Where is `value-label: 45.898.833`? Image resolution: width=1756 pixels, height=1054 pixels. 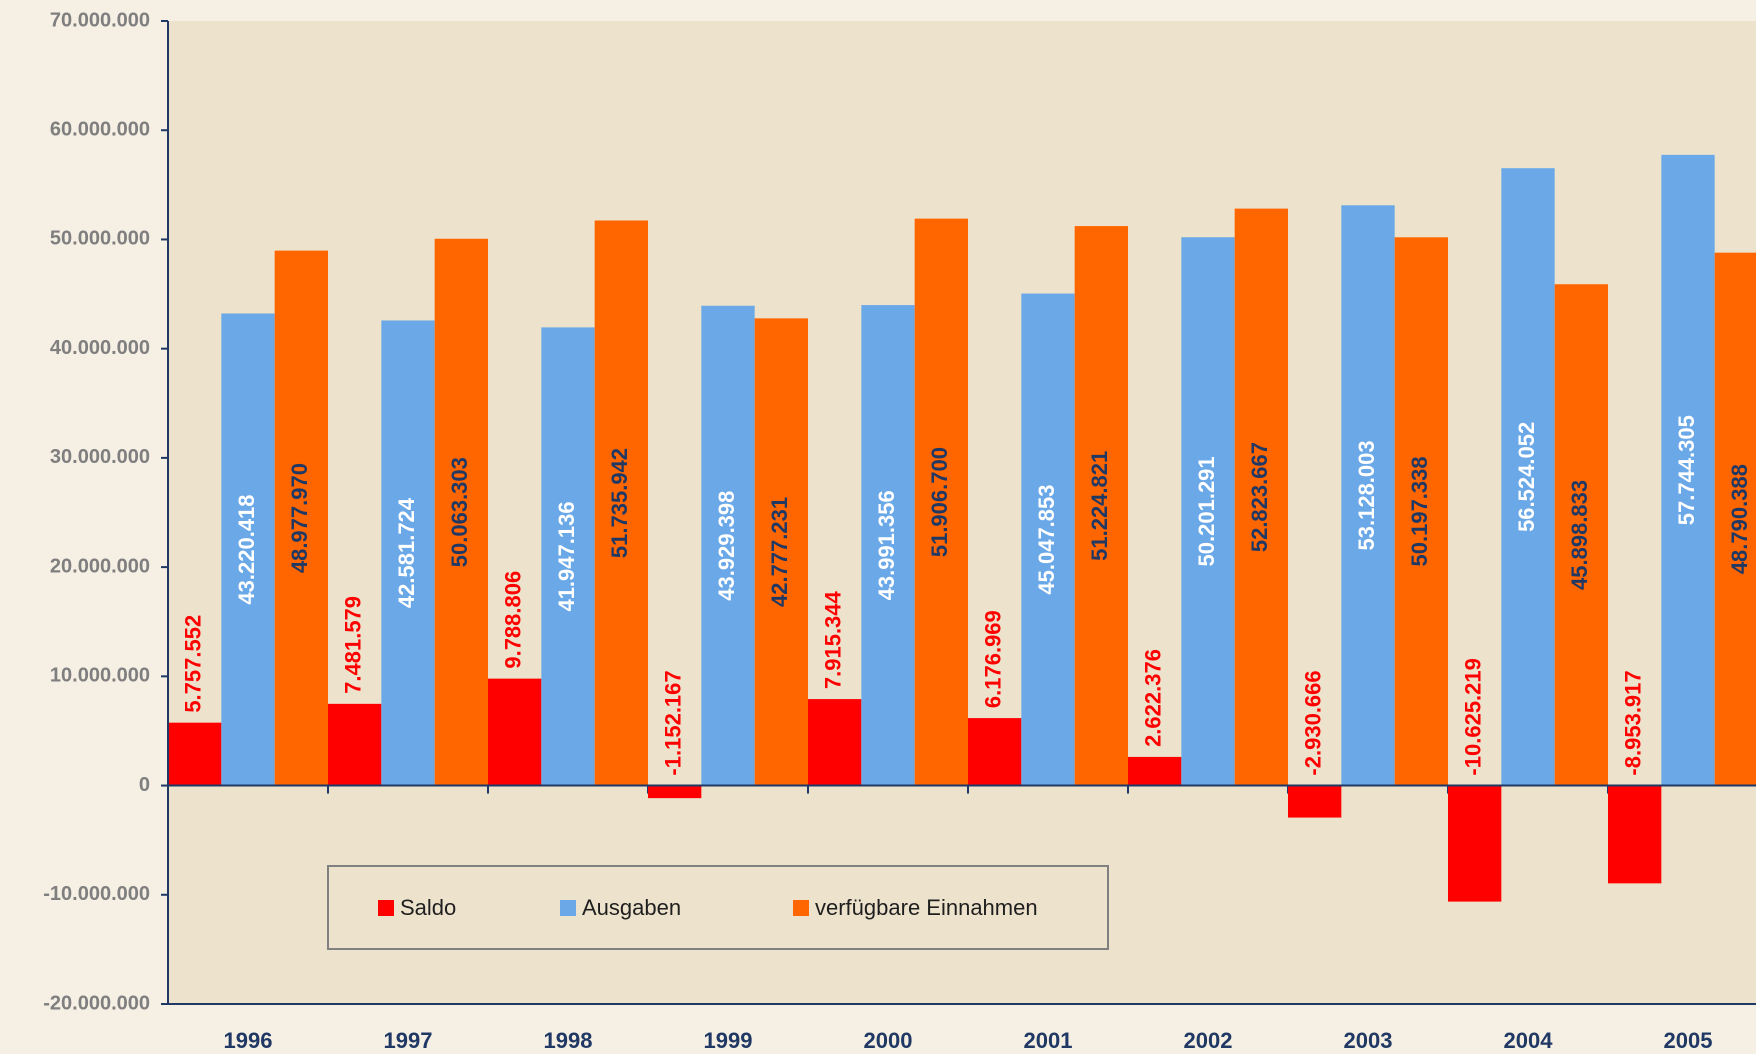 value-label: 45.898.833 is located at coordinates (1579, 535).